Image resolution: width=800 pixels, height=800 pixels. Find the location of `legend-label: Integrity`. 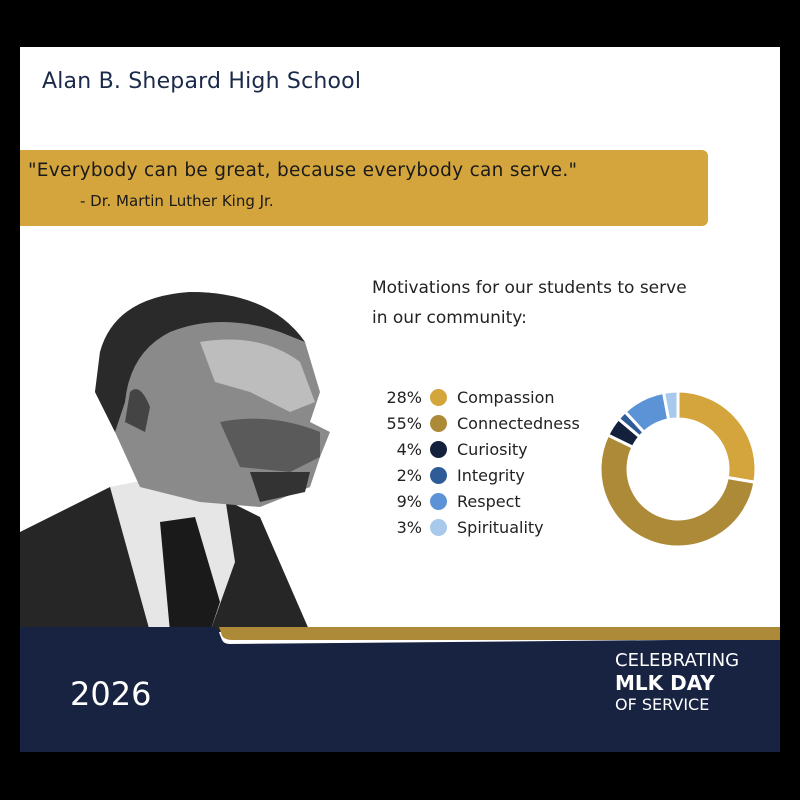

legend-label: Integrity is located at coordinates (491, 475).